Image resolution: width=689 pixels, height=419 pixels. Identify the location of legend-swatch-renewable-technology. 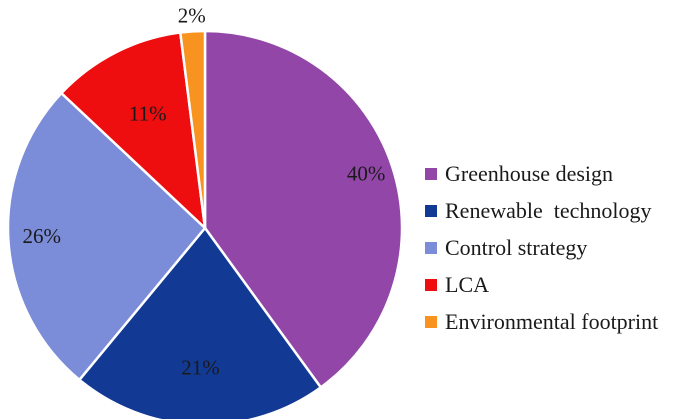
(431, 210).